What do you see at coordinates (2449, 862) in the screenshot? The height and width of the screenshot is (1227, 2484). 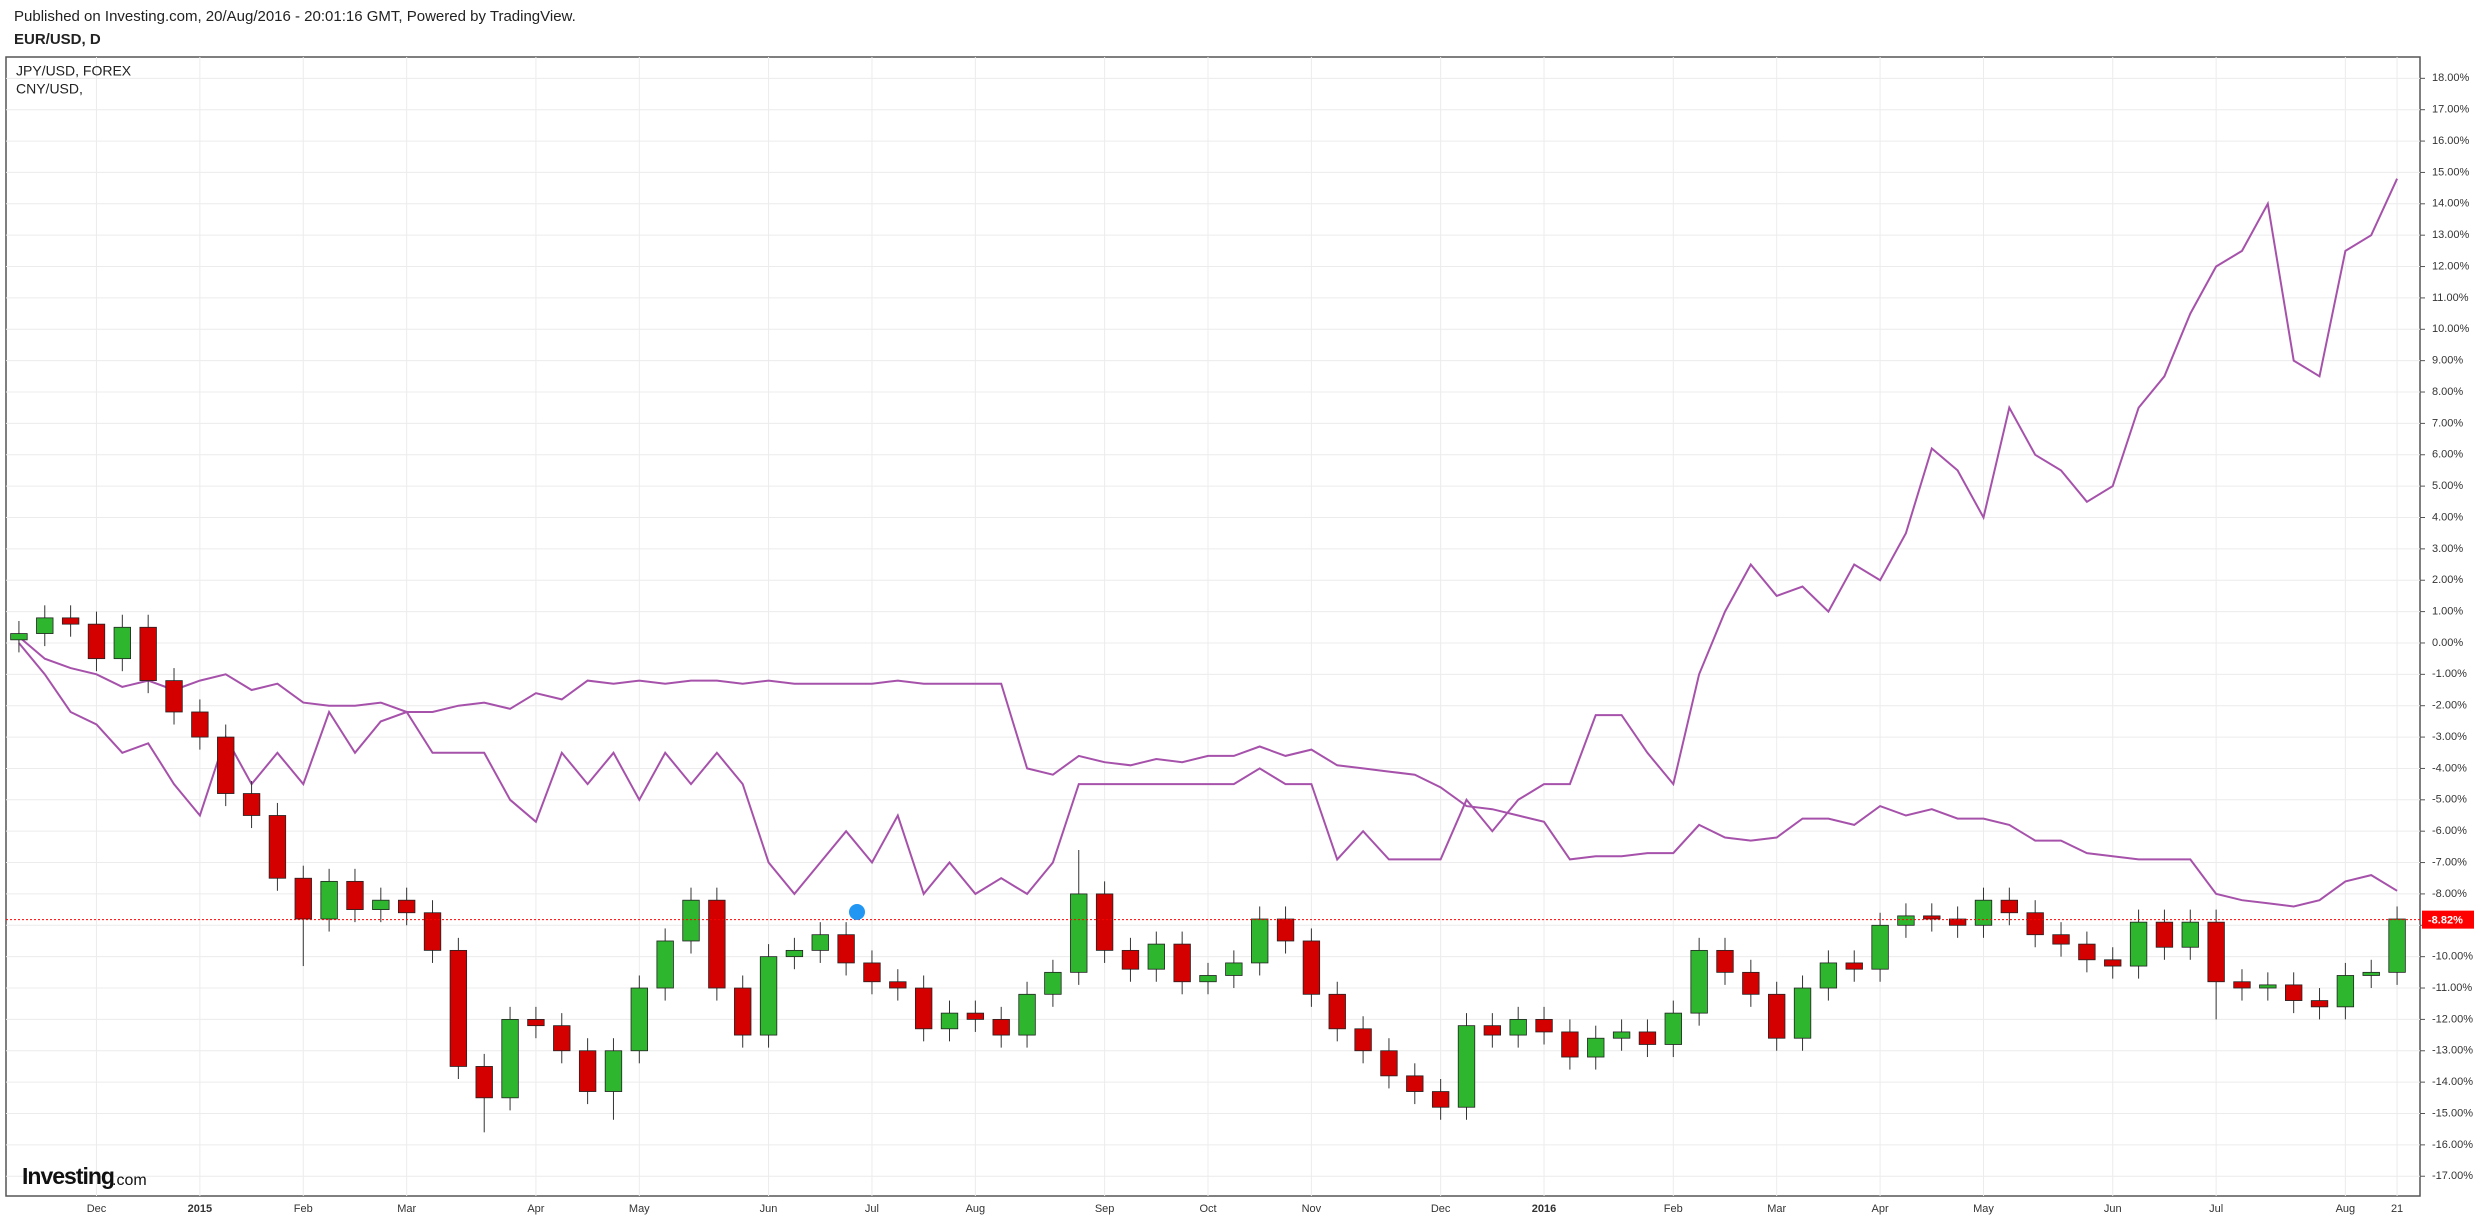 I see `y-tick-label: -7.00%` at bounding box center [2449, 862].